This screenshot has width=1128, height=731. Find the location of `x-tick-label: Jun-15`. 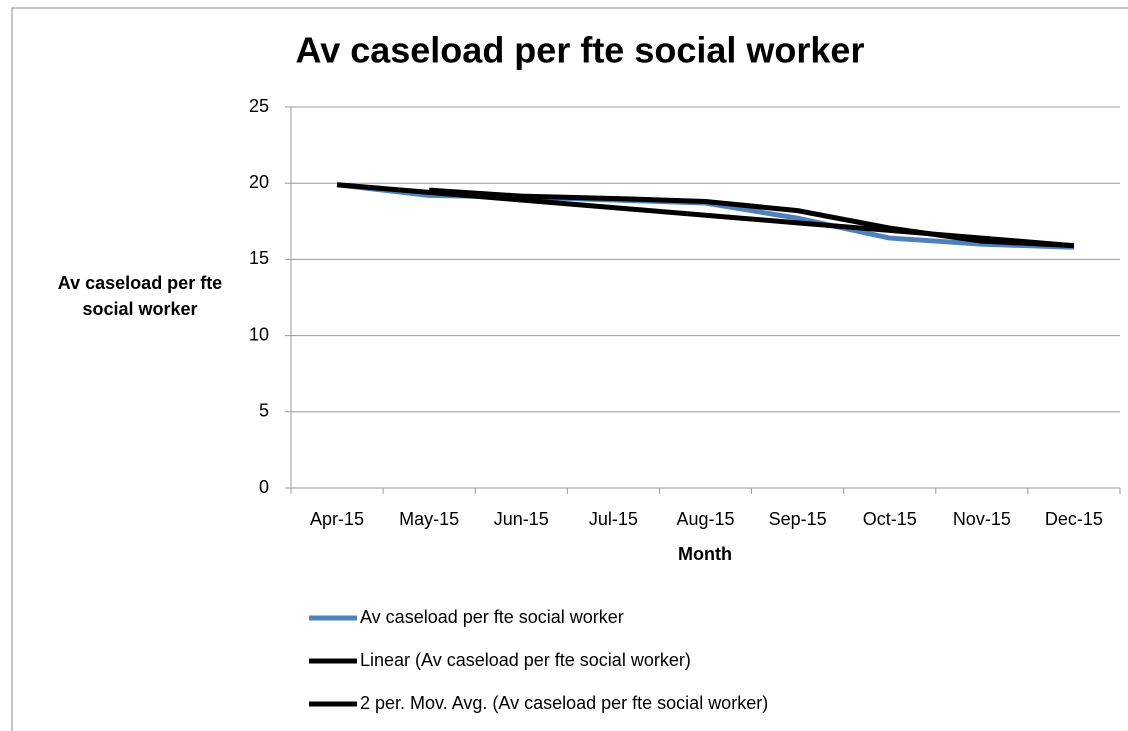

x-tick-label: Jun-15 is located at coordinates (521, 519).